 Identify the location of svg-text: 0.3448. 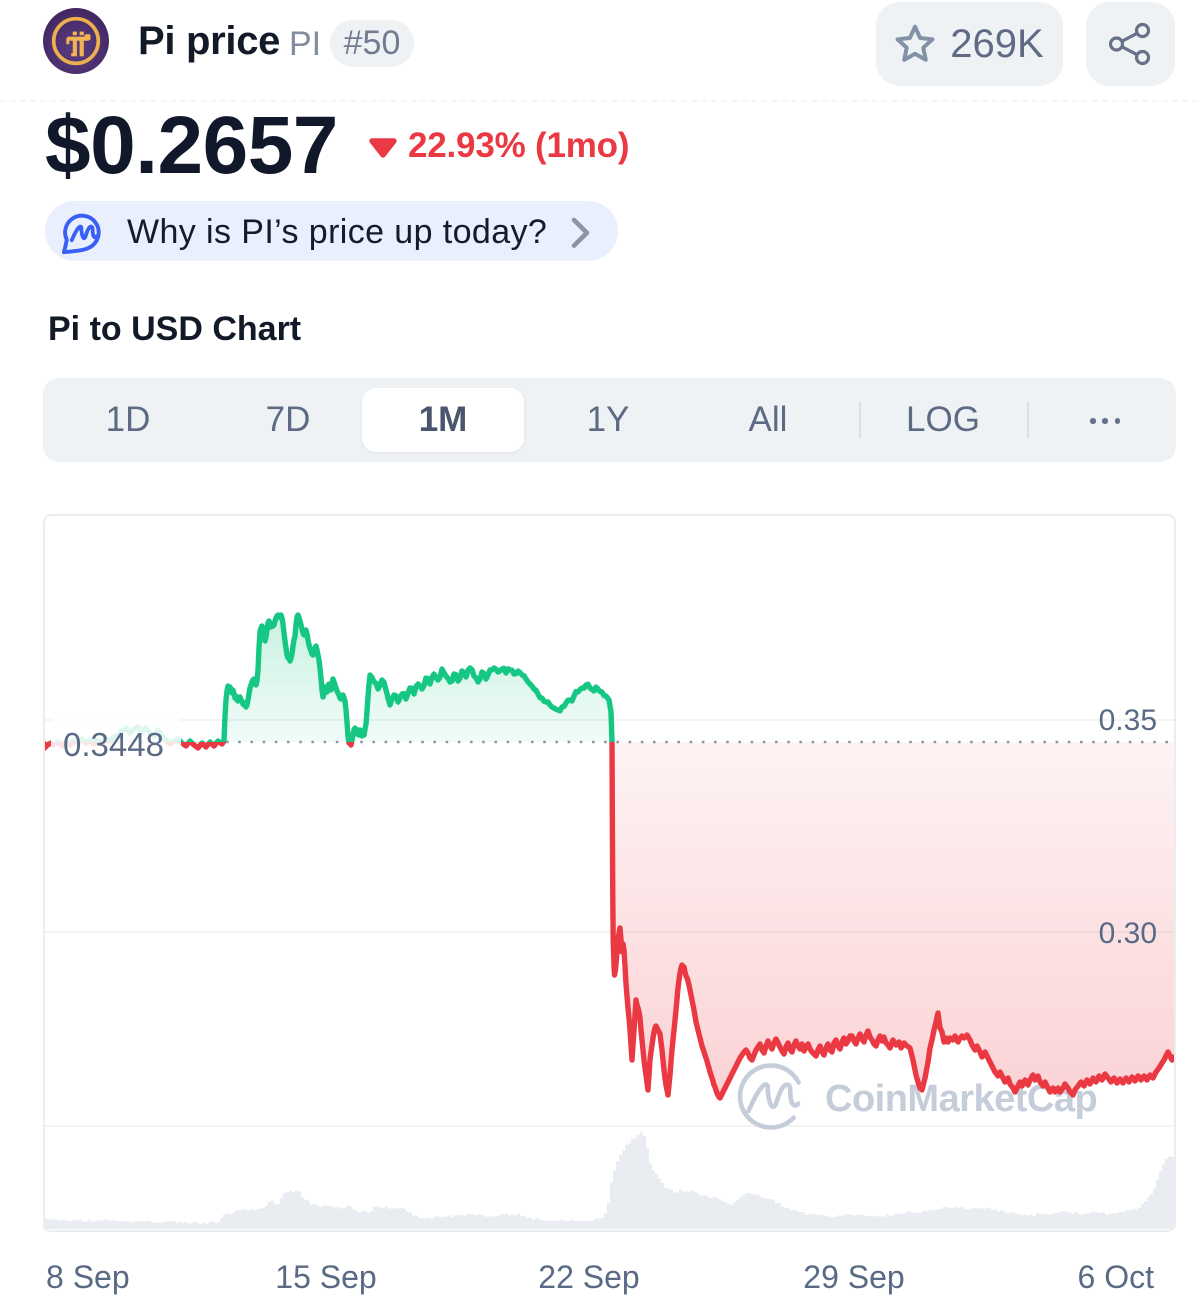
(113, 744).